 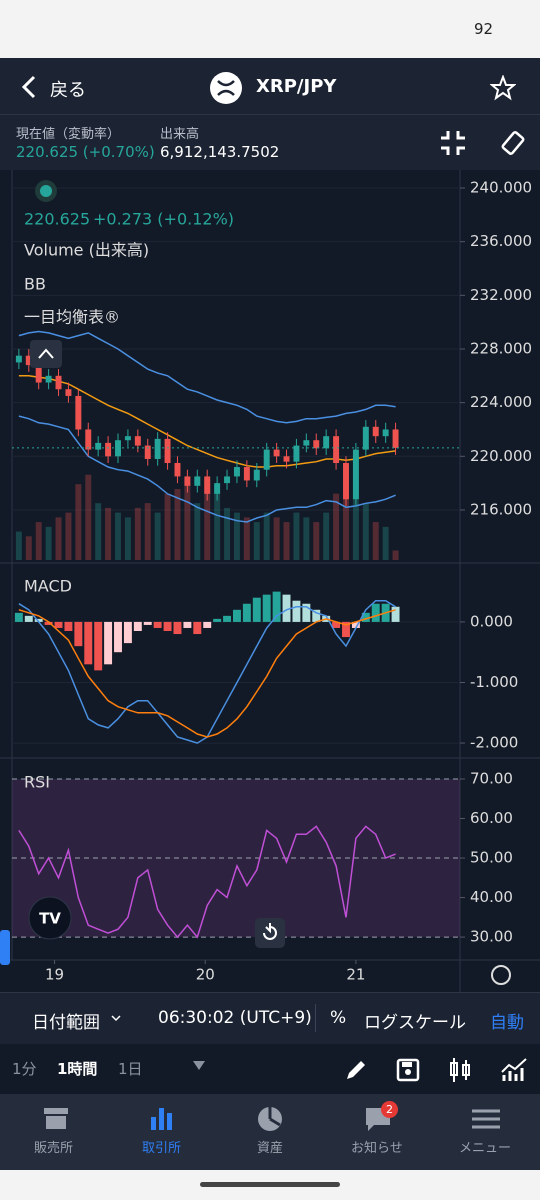 I want to click on date-range: 日付範囲, so click(x=66, y=1023).